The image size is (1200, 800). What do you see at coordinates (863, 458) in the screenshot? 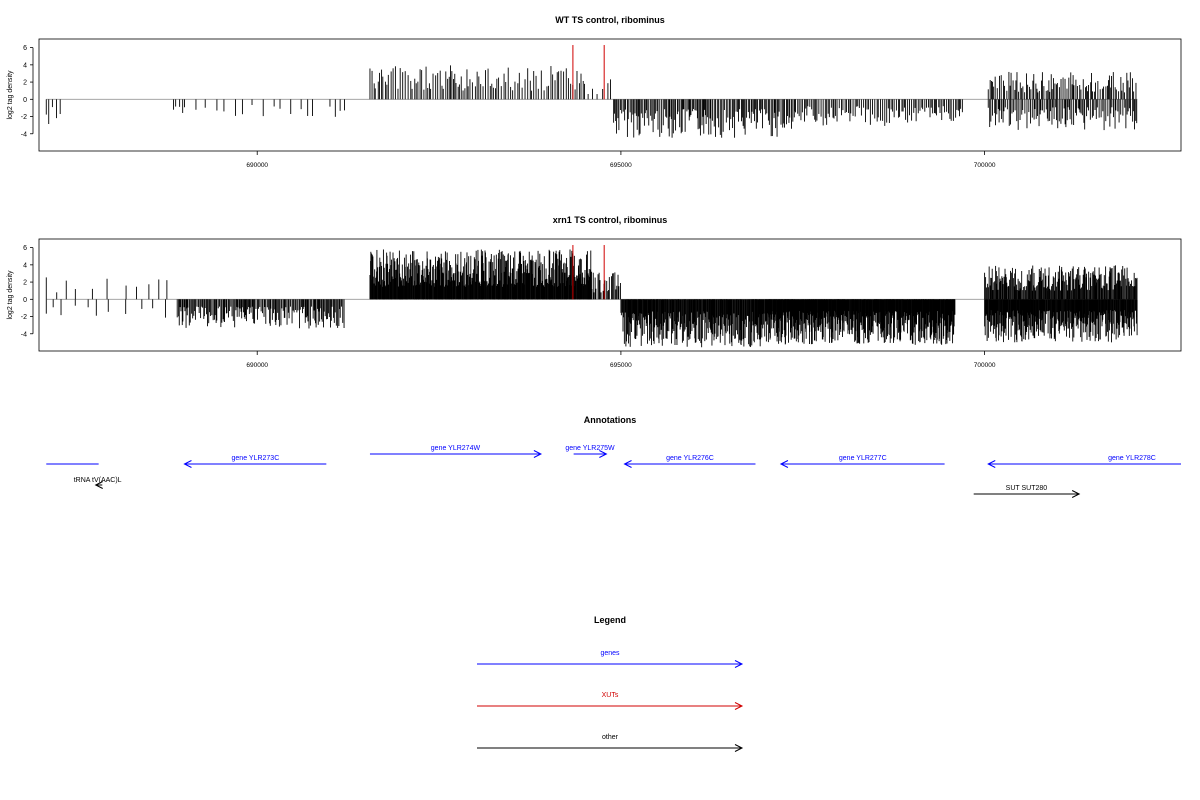
I see `feature-label: gene YLR277C` at bounding box center [863, 458].